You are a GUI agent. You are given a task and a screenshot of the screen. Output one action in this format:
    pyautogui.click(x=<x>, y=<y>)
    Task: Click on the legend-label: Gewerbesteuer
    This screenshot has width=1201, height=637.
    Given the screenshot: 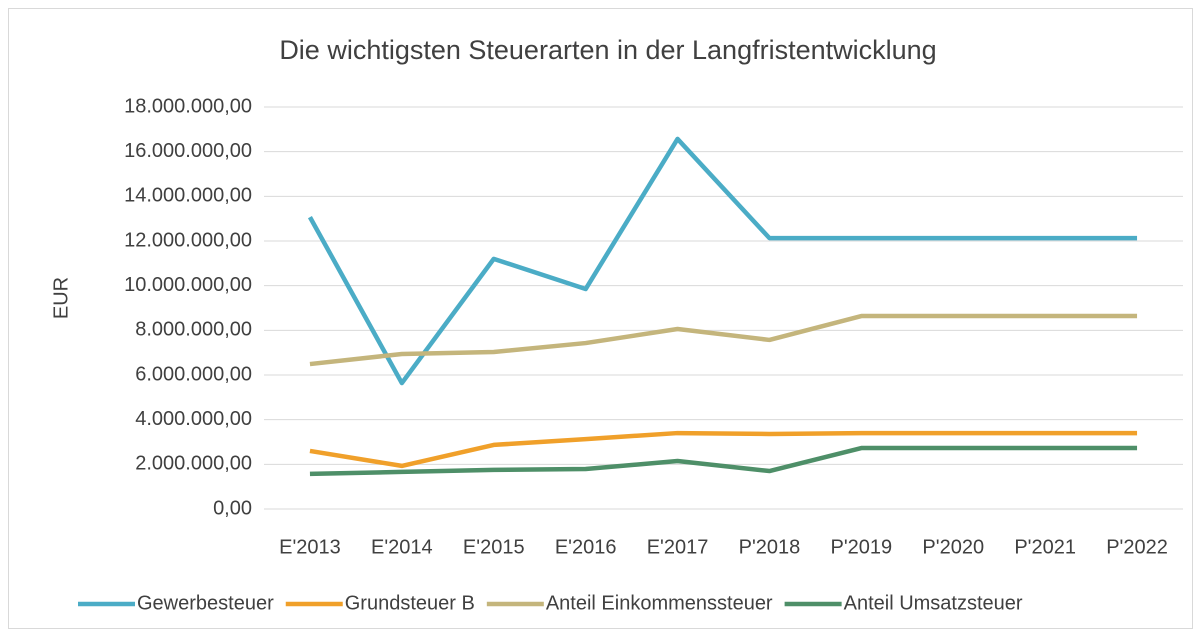 What is the action you would take?
    pyautogui.click(x=205, y=603)
    